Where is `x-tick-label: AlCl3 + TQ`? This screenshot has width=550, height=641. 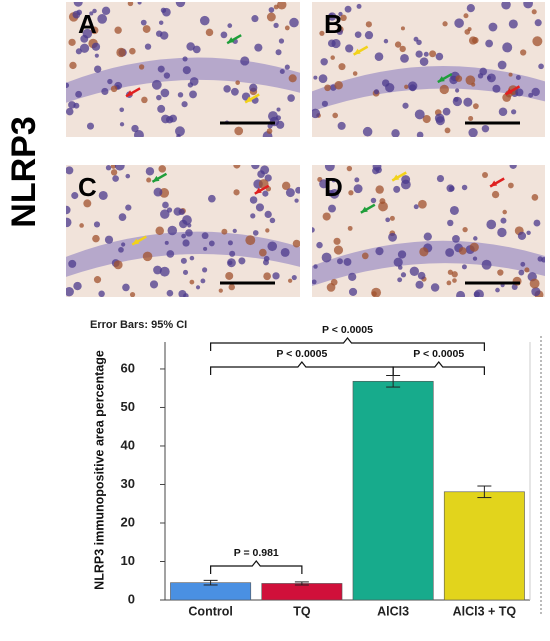 x-tick-label: AlCl3 + TQ is located at coordinates (485, 611).